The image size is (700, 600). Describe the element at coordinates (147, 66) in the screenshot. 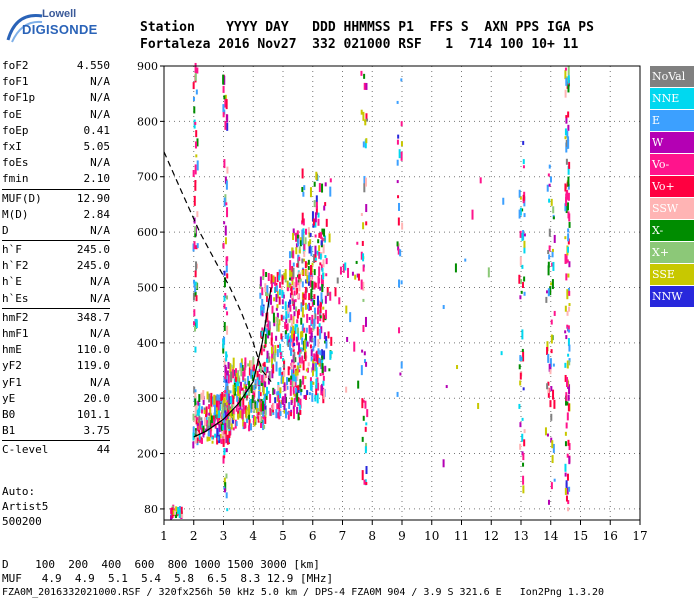

I see `y-tick-label: 900` at that location.